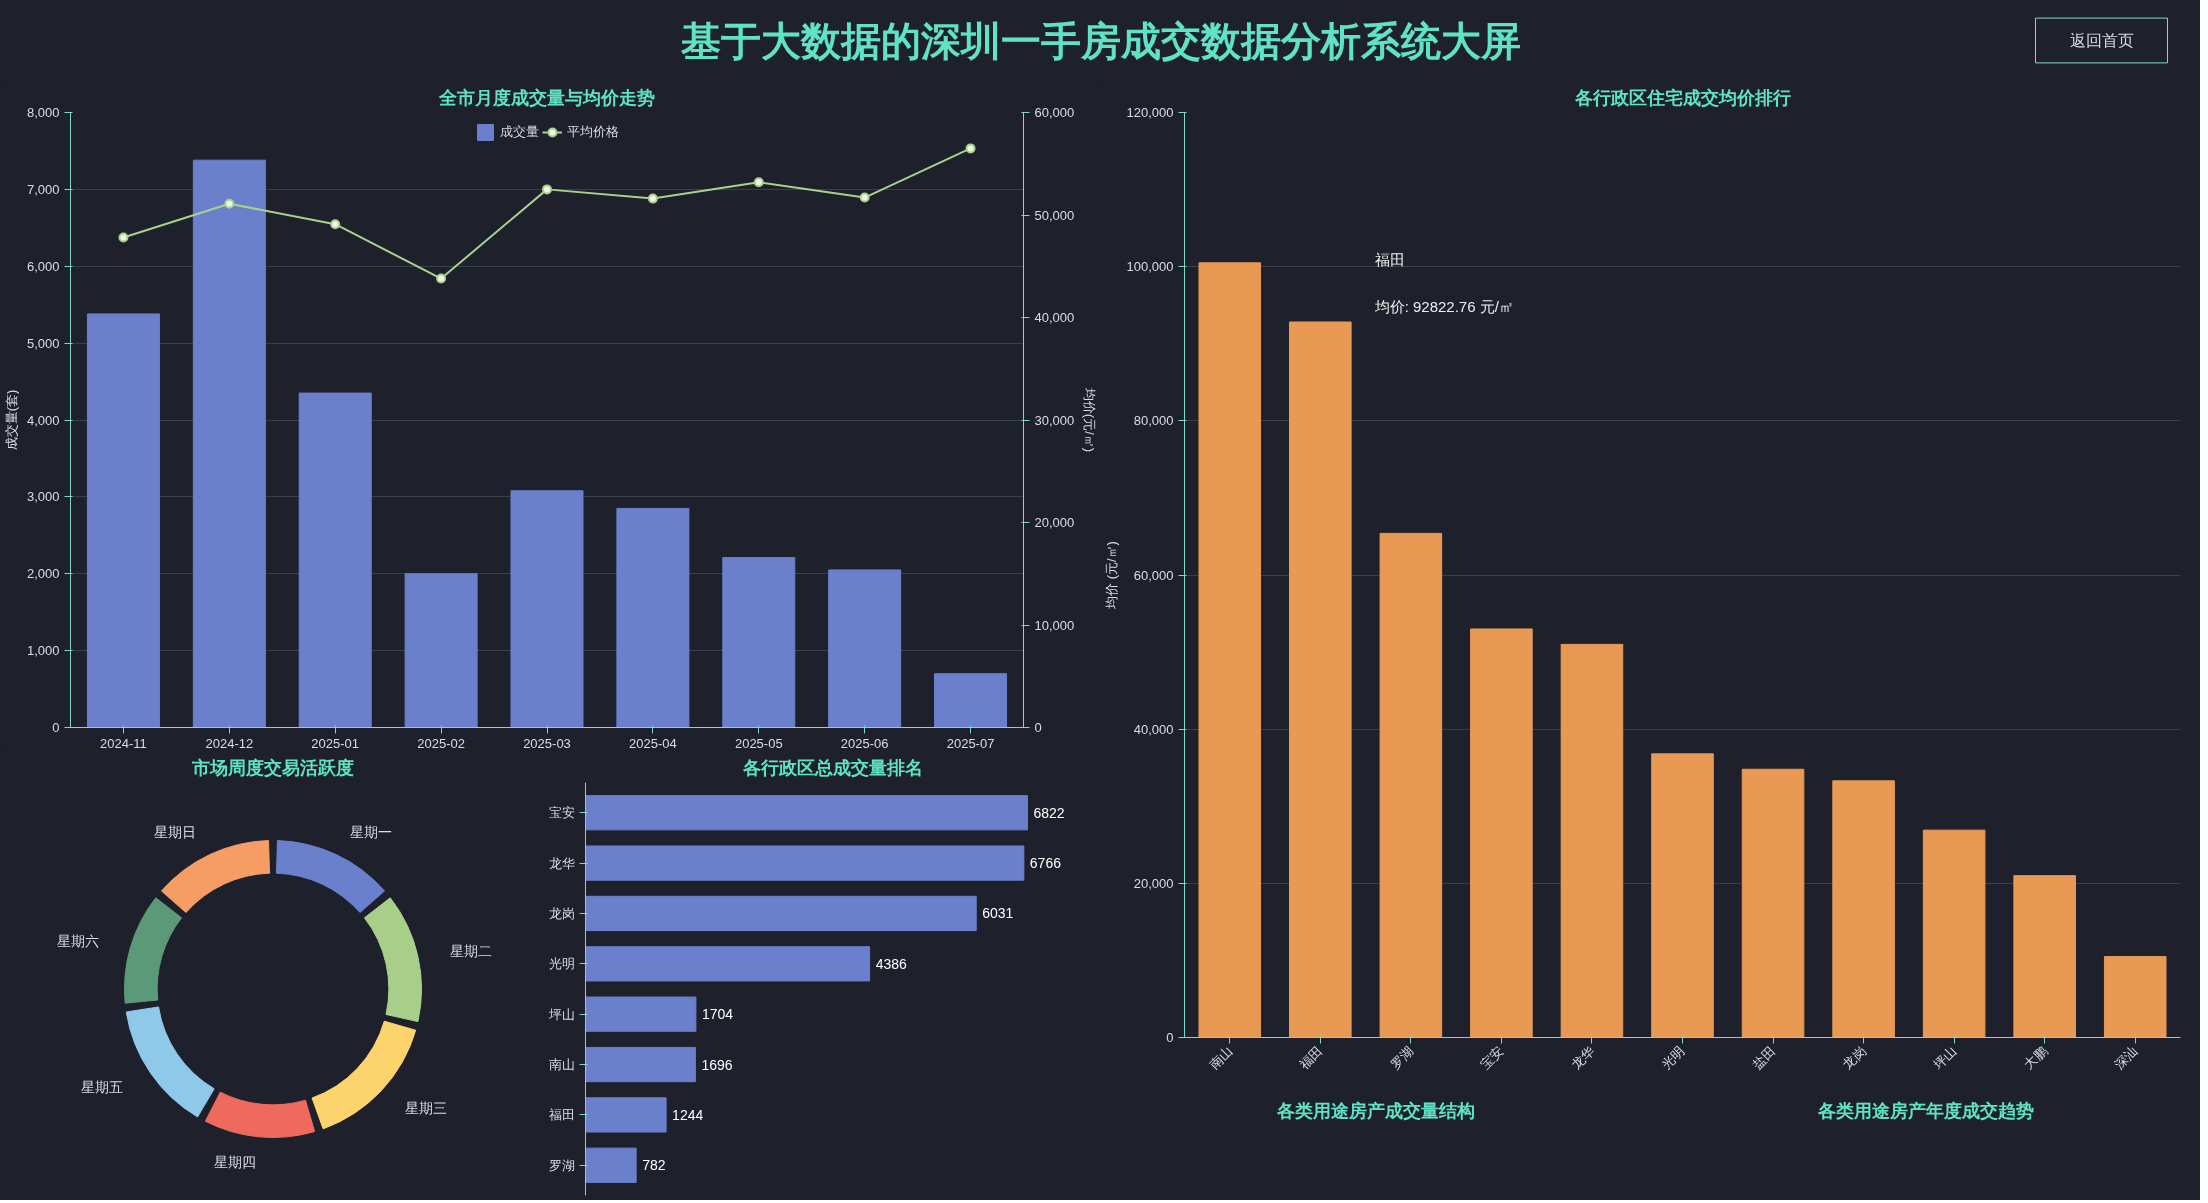 The image size is (2208, 1203). I want to click on x-tick-label: 2025-01, so click(335, 743).